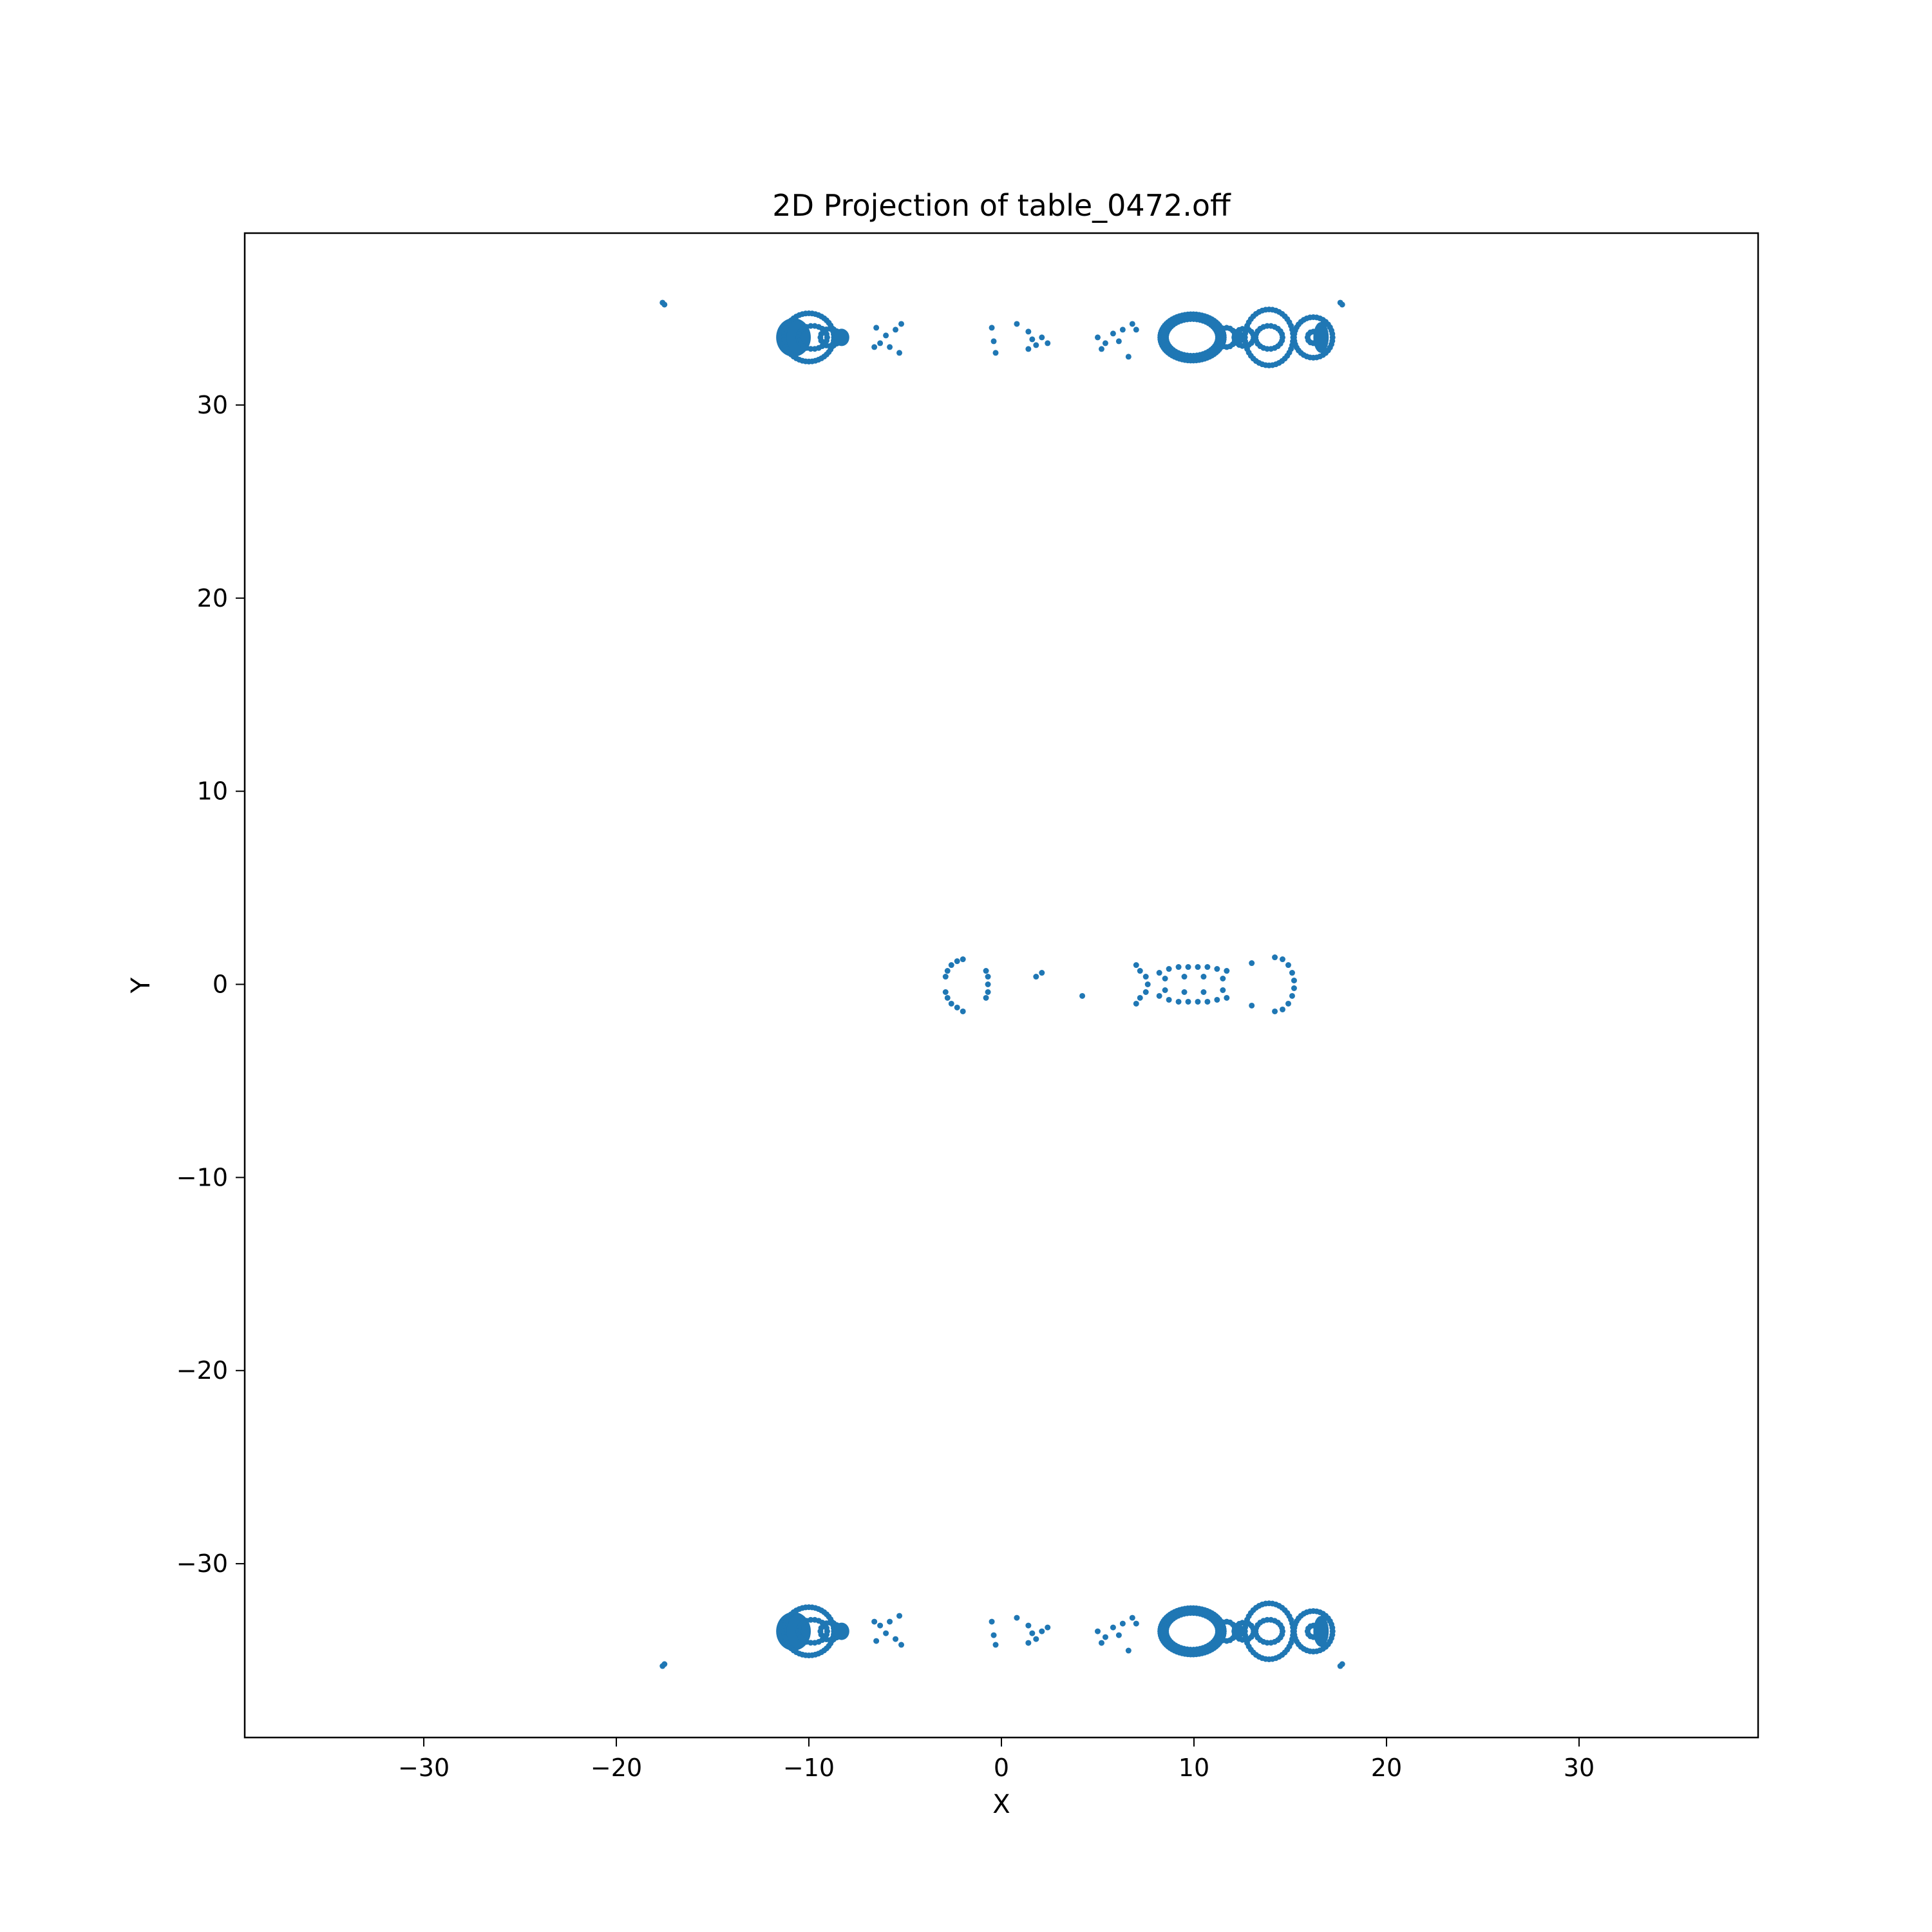 Image resolution: width=1932 pixels, height=1932 pixels. What do you see at coordinates (1001, 1805) in the screenshot?
I see `x-axis-label: X` at bounding box center [1001, 1805].